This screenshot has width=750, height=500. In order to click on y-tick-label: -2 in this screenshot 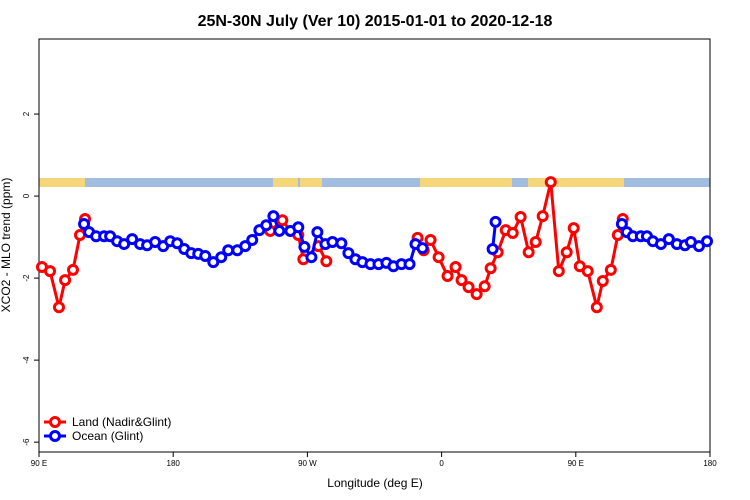, I will do `click(26, 278)`.